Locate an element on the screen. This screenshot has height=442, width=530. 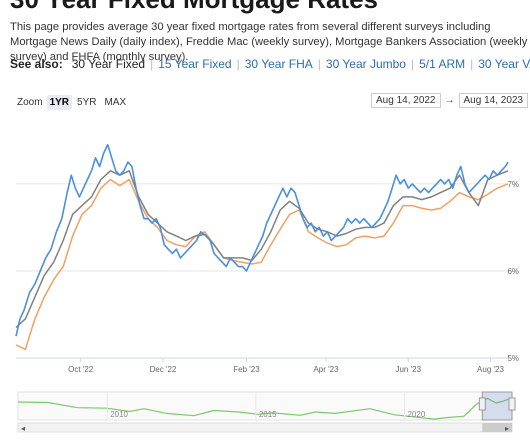
scroll-right-arrow-icon: ▸ is located at coordinates (507, 428).